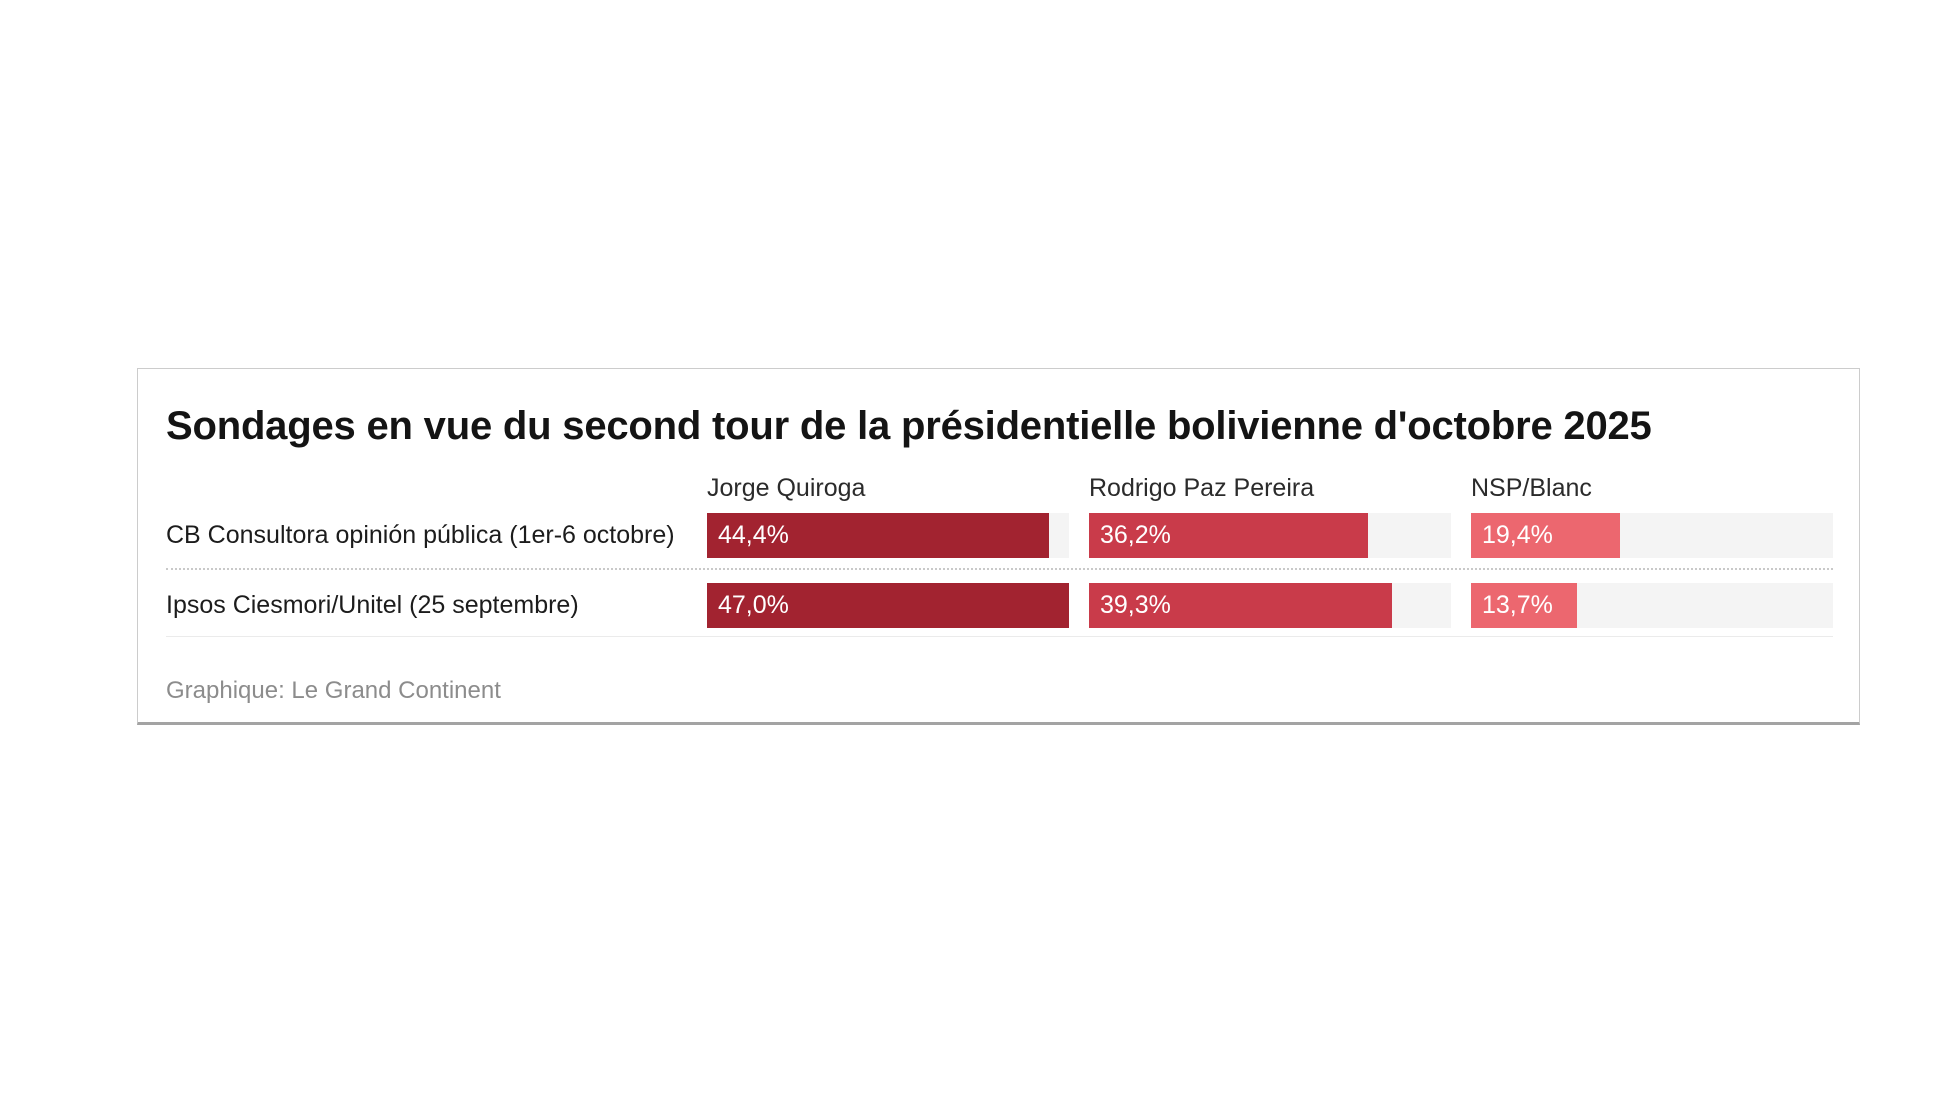 The image size is (1952, 1094). What do you see at coordinates (1240, 605) in the screenshot?
I see `bar-paz-row2: 39,3%` at bounding box center [1240, 605].